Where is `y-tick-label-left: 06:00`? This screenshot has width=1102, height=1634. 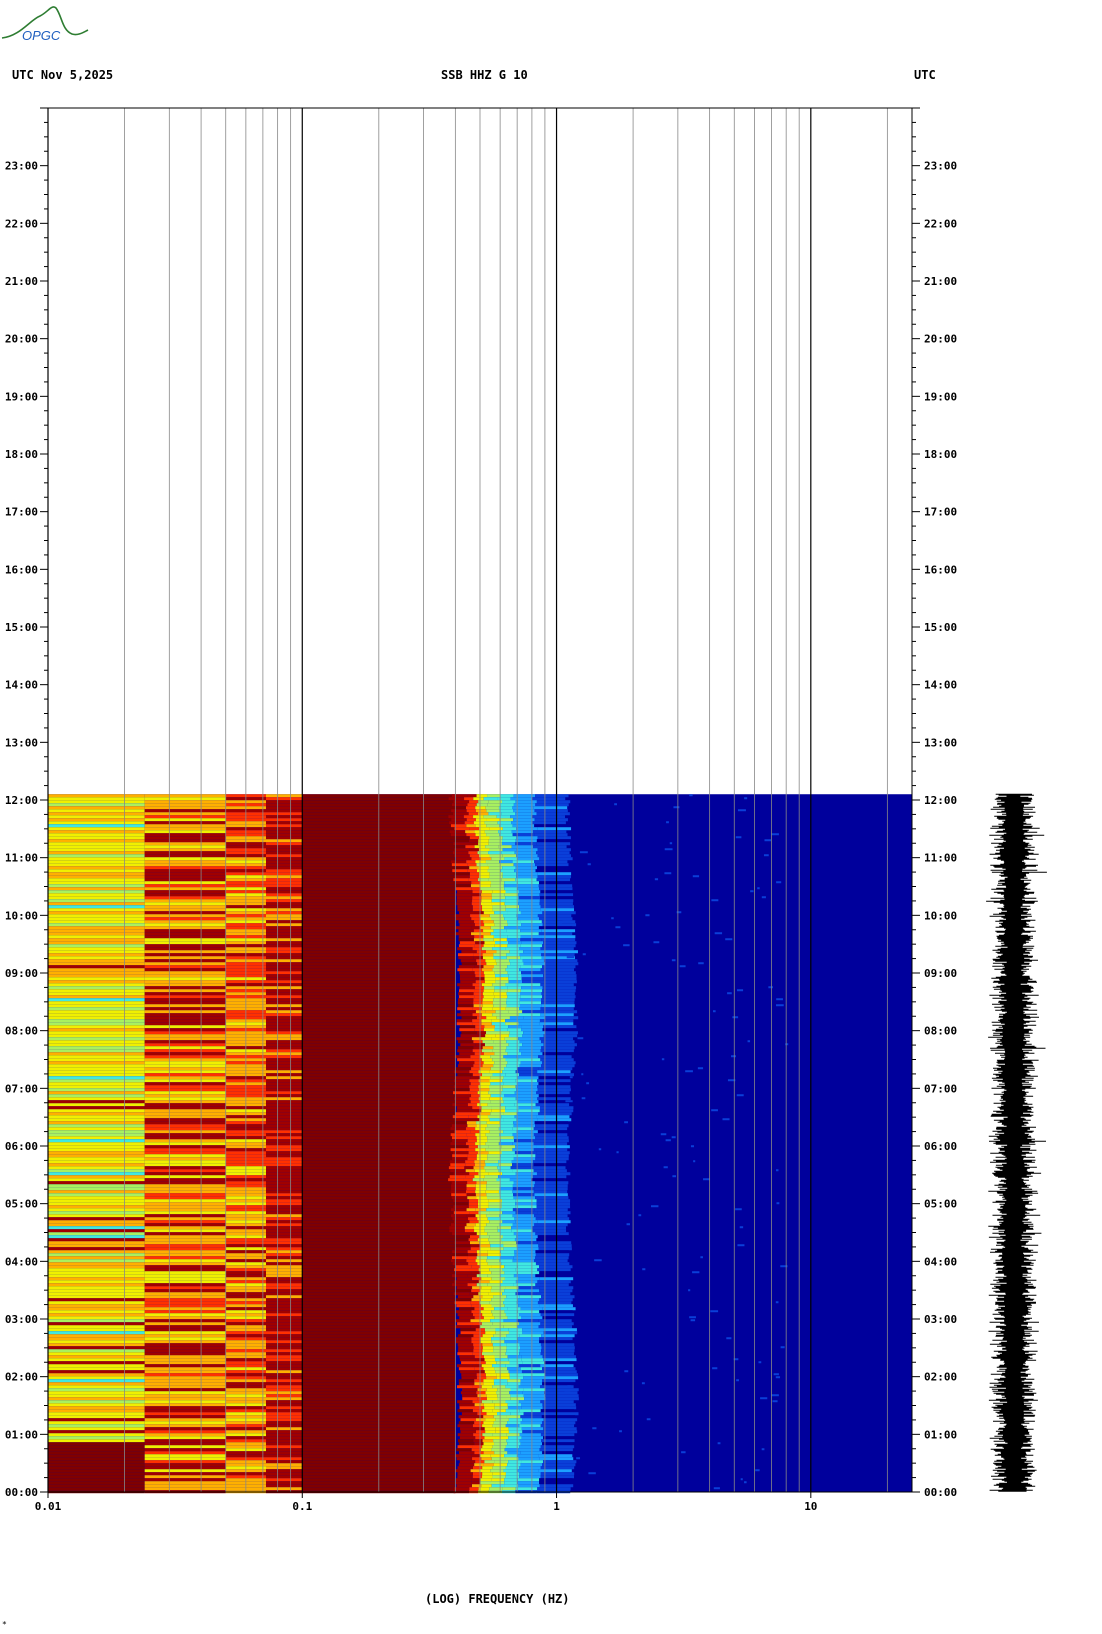 y-tick-label-left: 06:00 is located at coordinates (21, 1146).